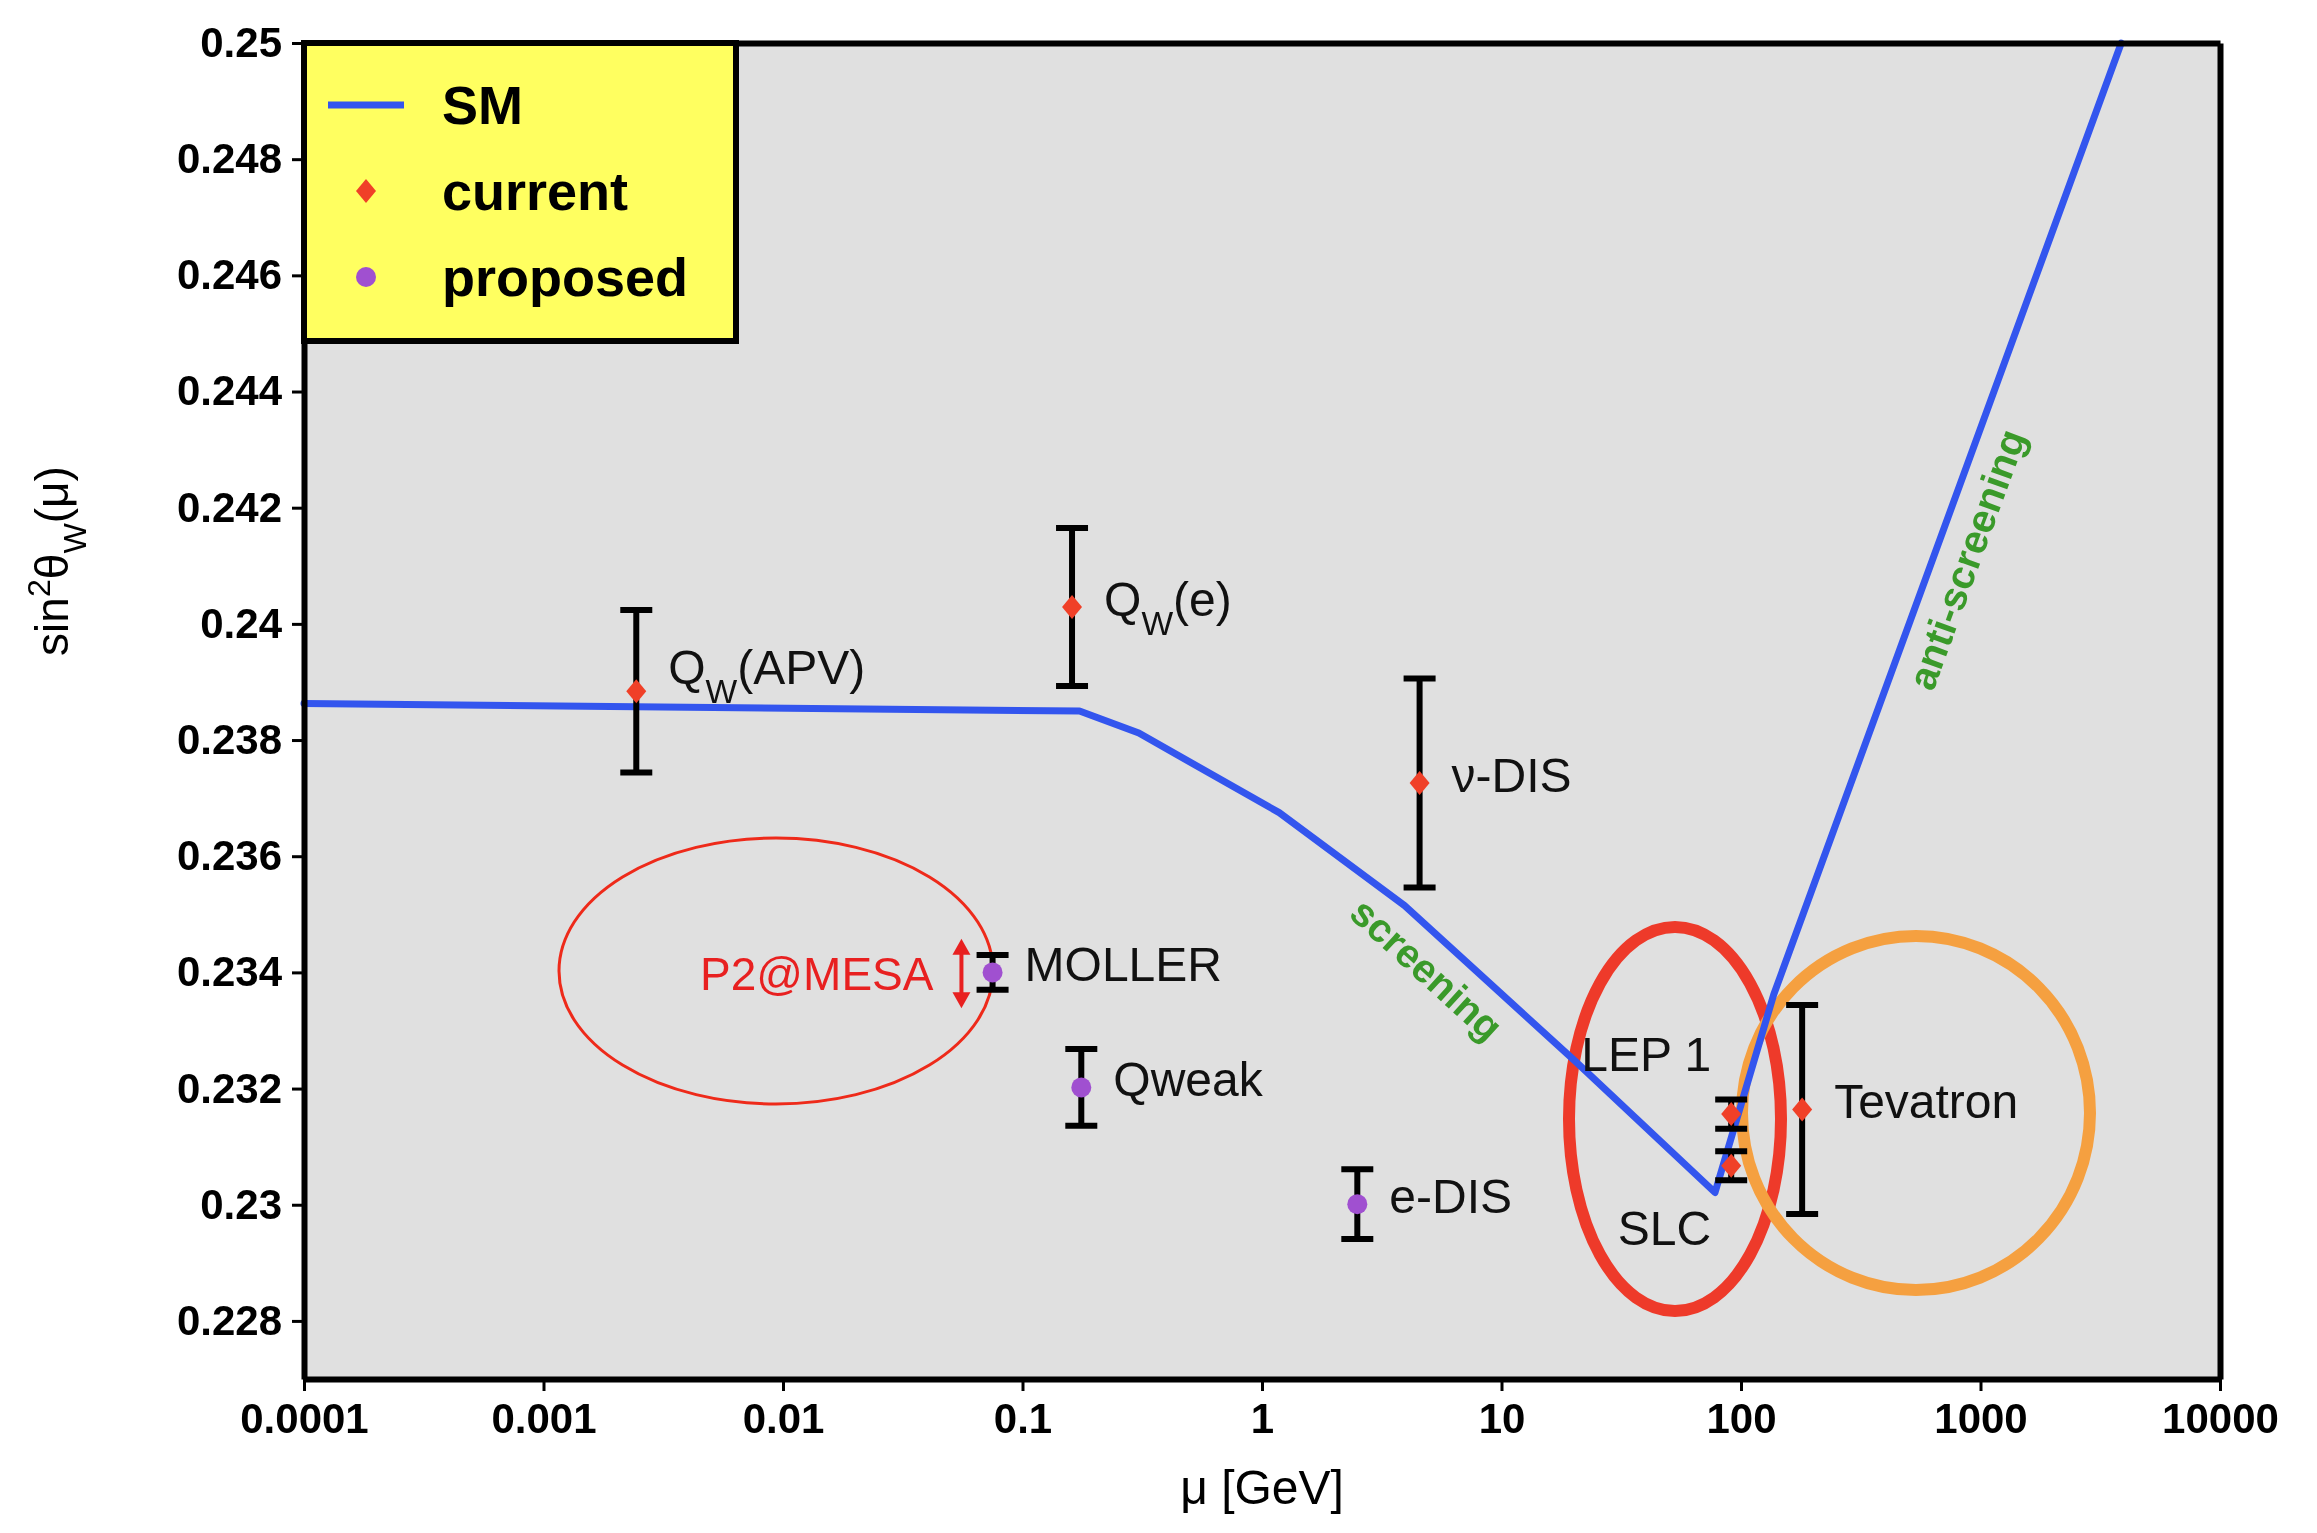  Describe the element at coordinates (1502, 1418) in the screenshot. I see `x-tick-label: 10` at that location.